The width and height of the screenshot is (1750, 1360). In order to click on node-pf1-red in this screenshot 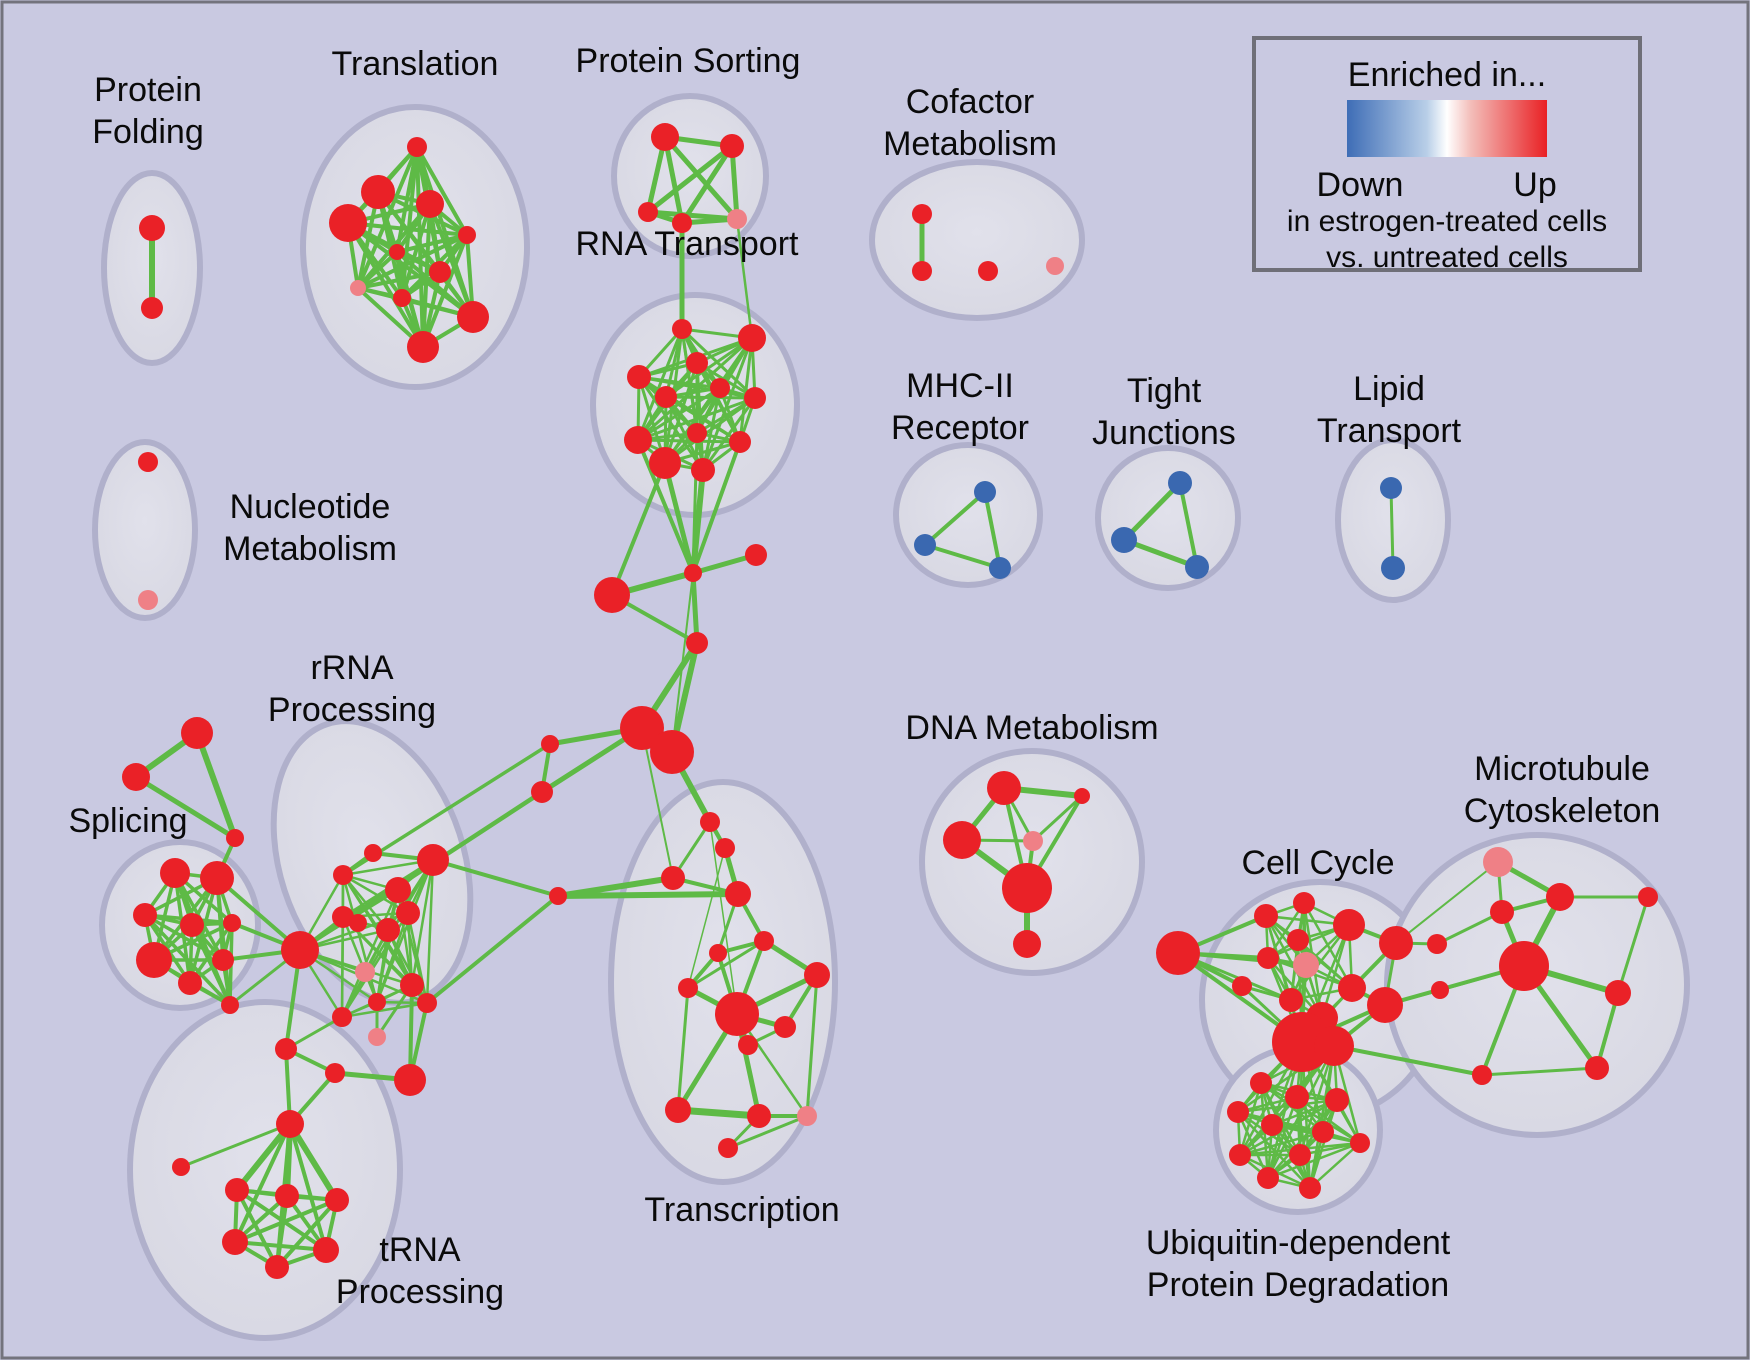, I will do `click(152, 228)`.